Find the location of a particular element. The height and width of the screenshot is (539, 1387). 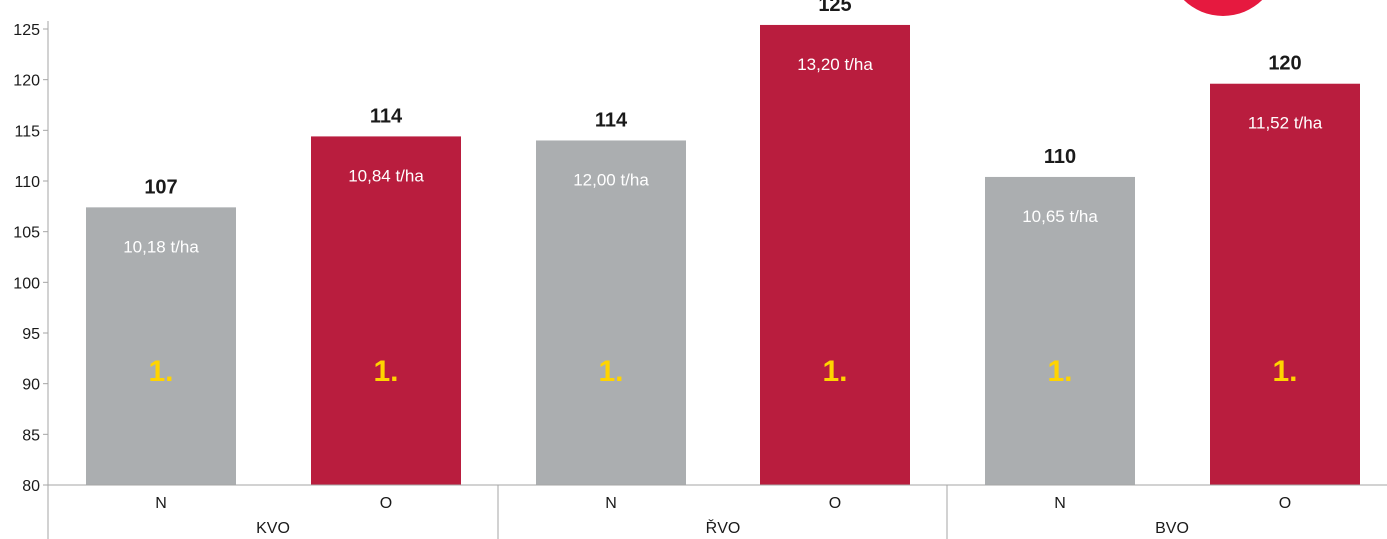

y-tick-label: 125 is located at coordinates (26, 30).